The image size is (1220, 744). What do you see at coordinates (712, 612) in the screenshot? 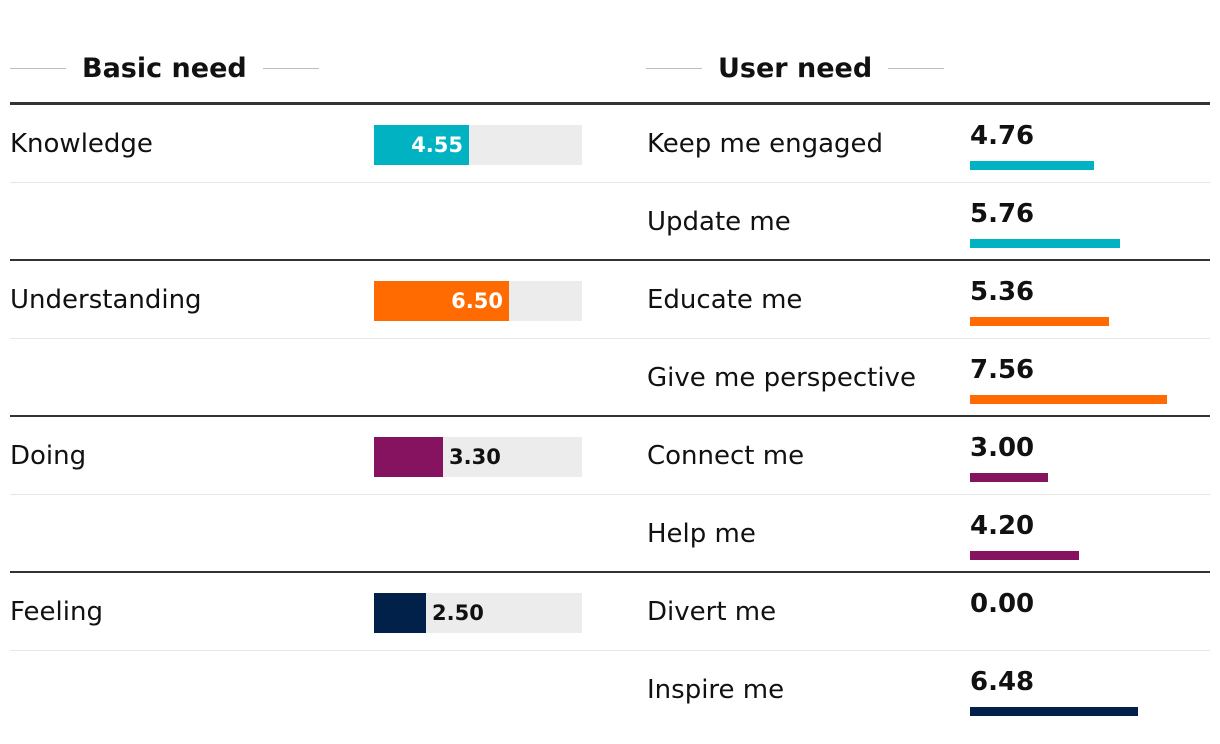
I see `user-need-label: Divert me` at bounding box center [712, 612].